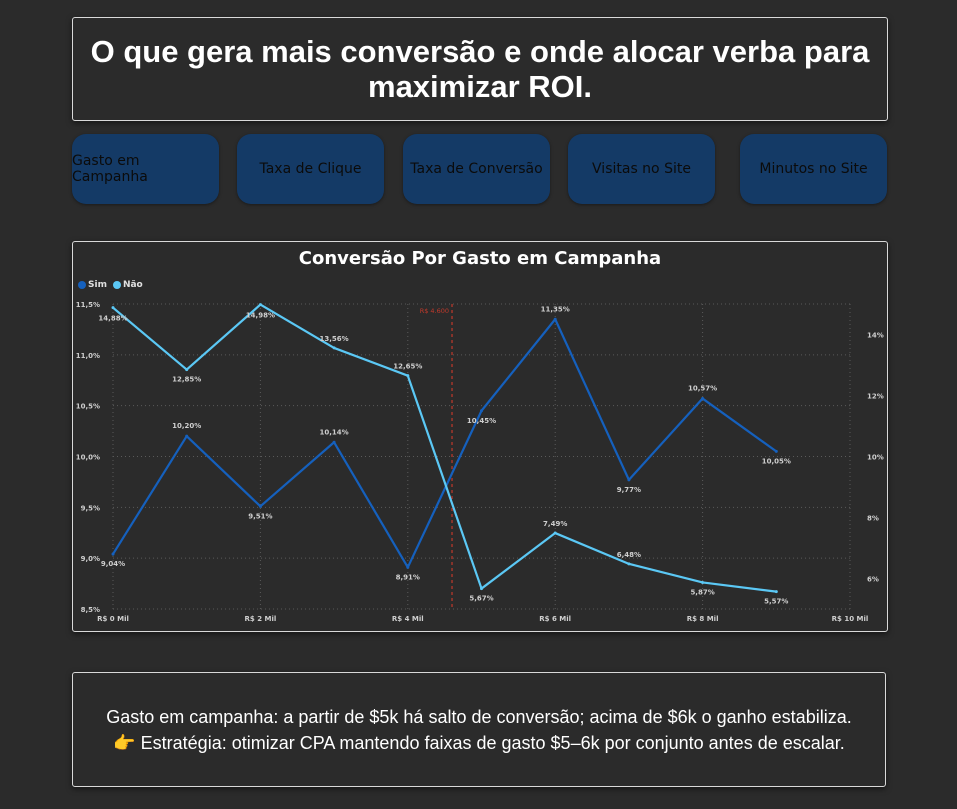 This screenshot has height=809, width=957. What do you see at coordinates (82, 285) in the screenshot?
I see `legend-marker-sim` at bounding box center [82, 285].